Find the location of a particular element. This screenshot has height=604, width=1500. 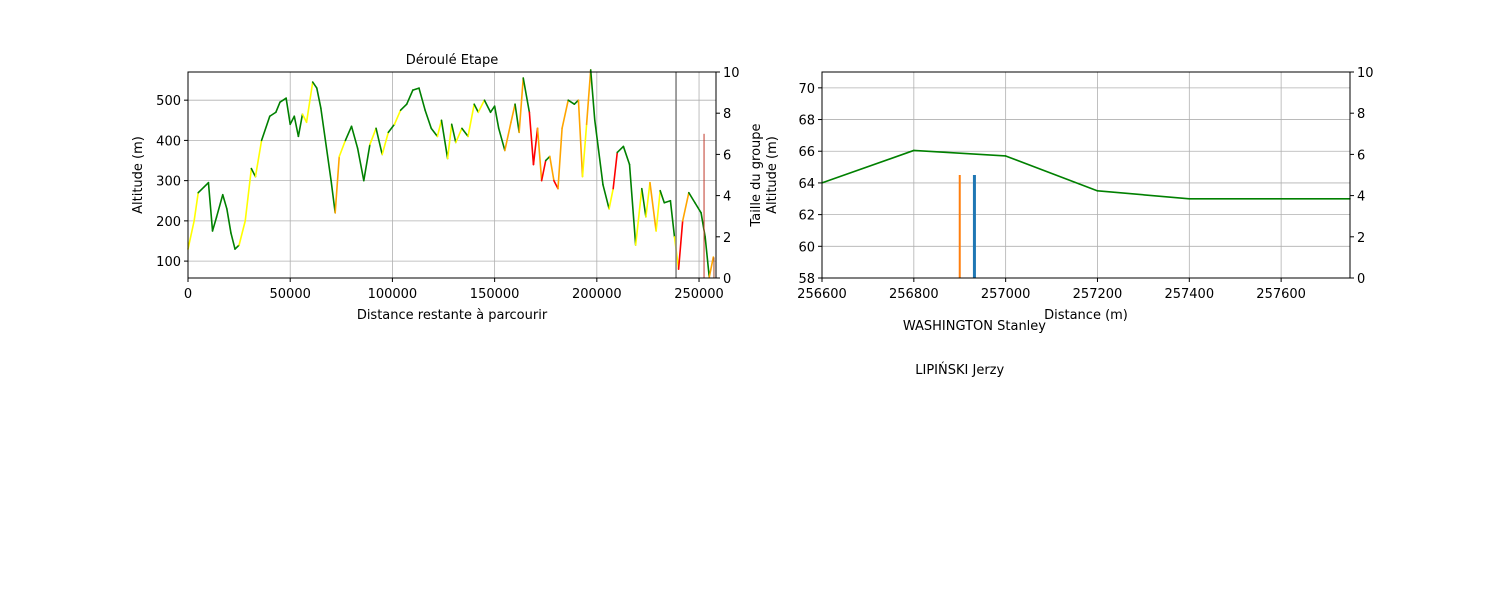

x-axis-label: Distance (m) is located at coordinates (1086, 315).